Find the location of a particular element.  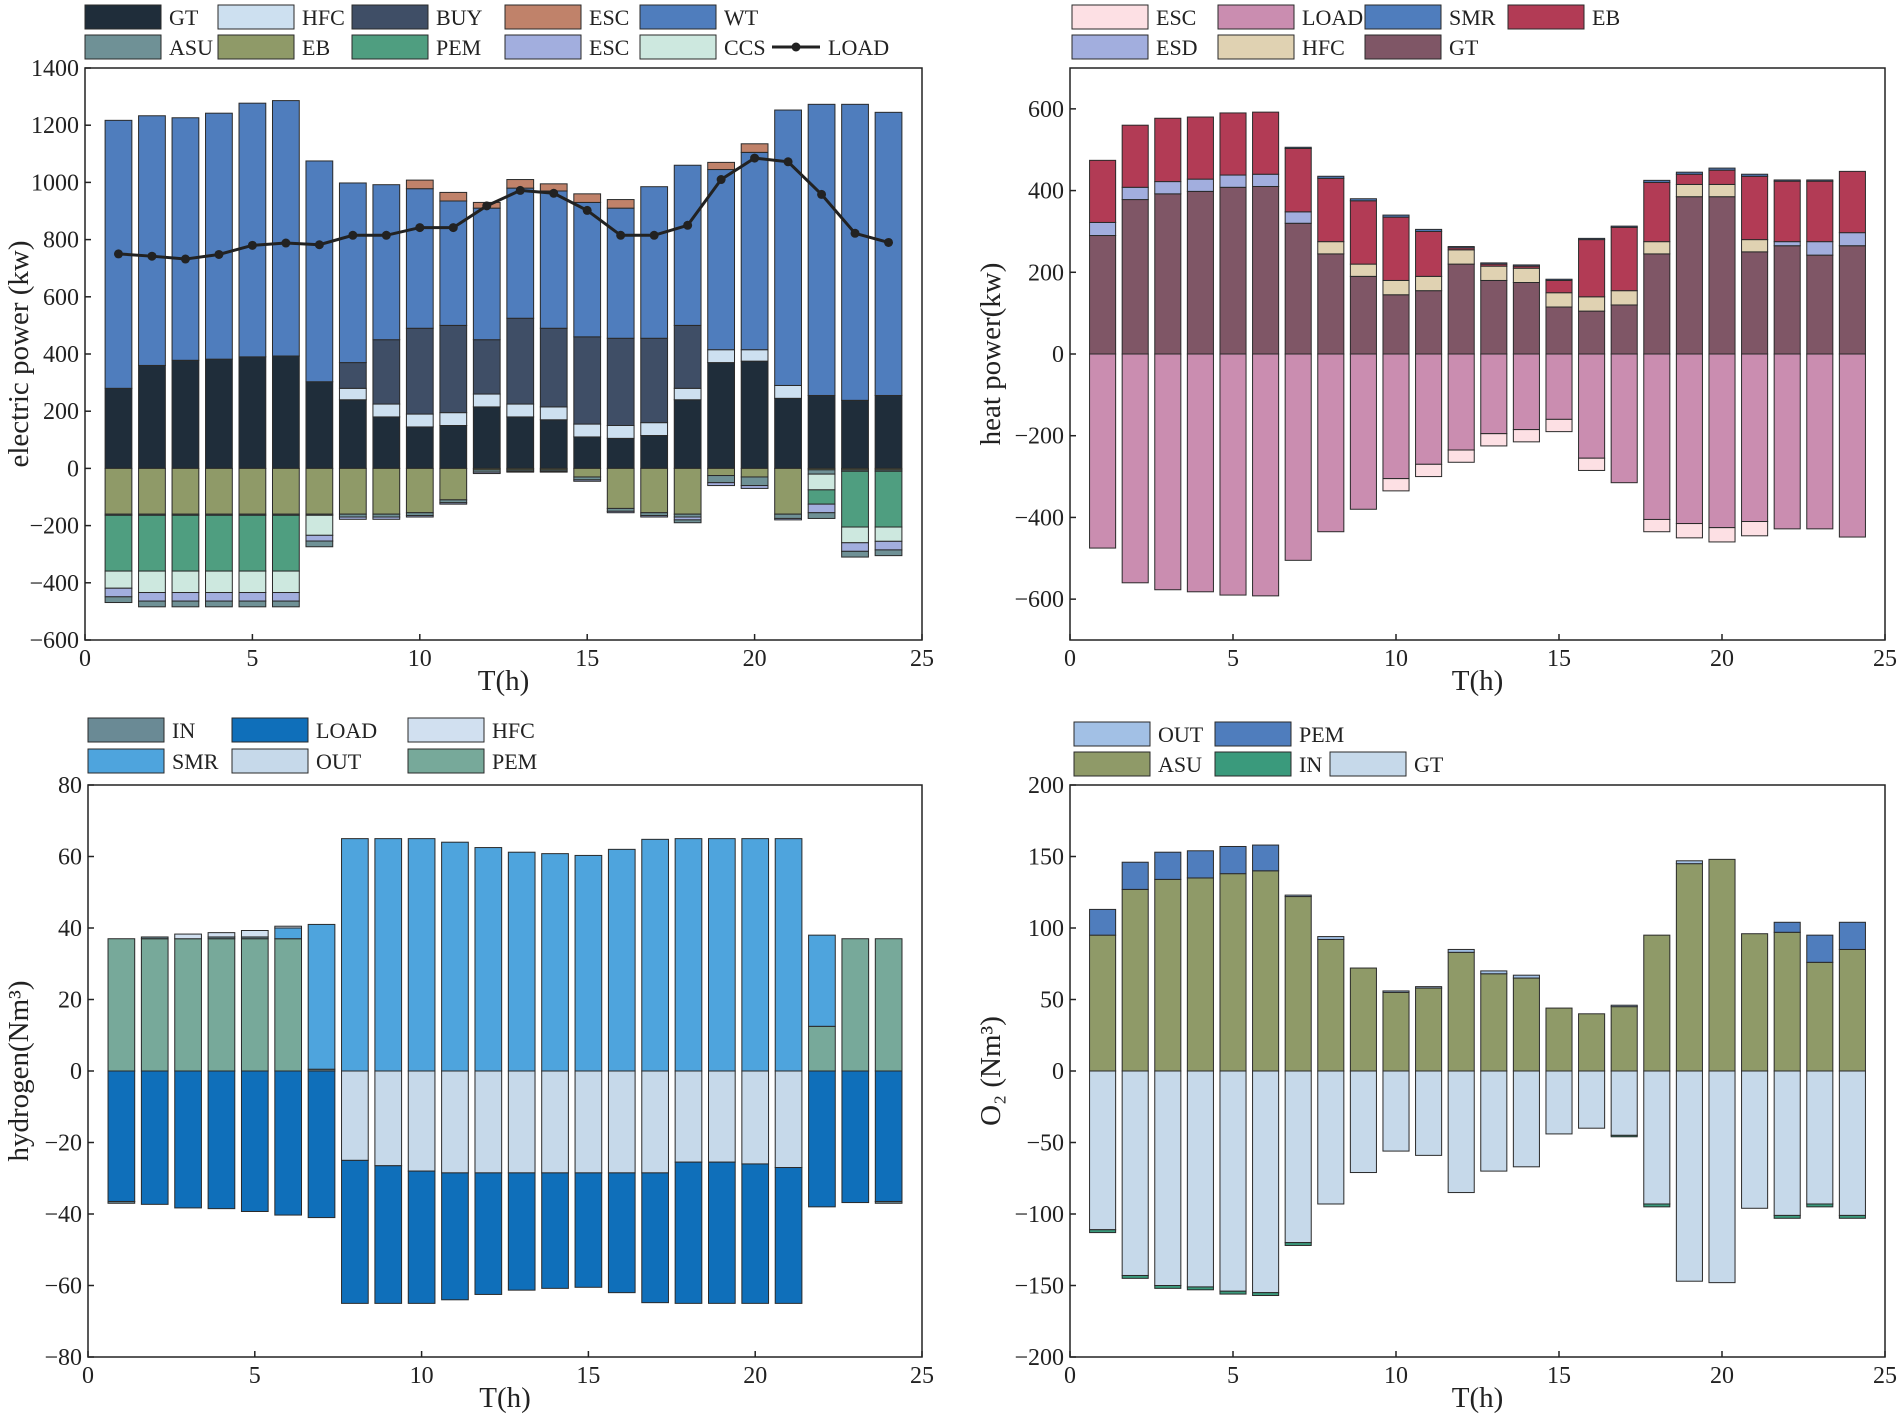

legend-label: IN is located at coordinates (1310, 764).